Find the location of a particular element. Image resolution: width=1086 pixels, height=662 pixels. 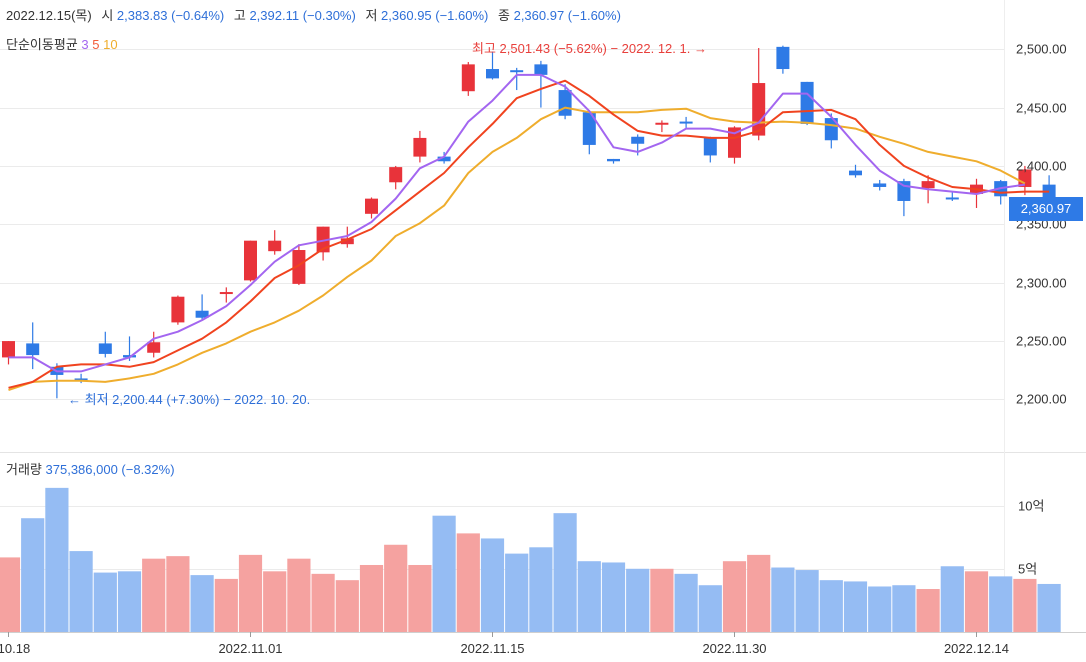

price-tick-label: 2,400.00 is located at coordinates (1041, 166).